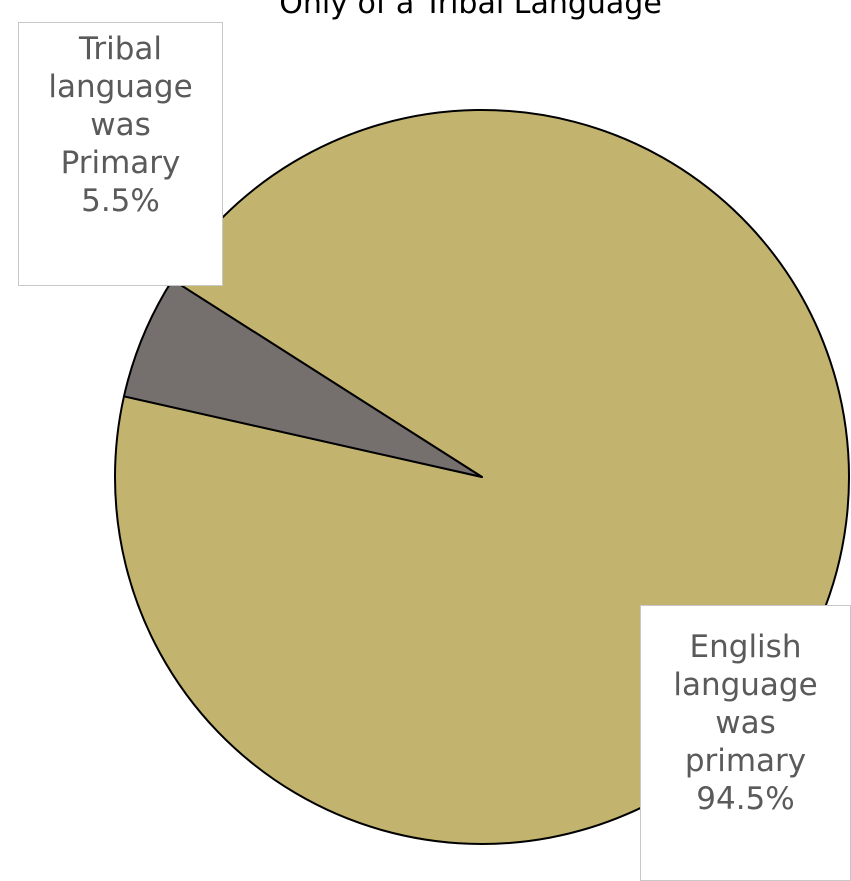 This screenshot has width=851, height=881. I want to click on data-label-tribal-line-3: was, so click(120, 125).